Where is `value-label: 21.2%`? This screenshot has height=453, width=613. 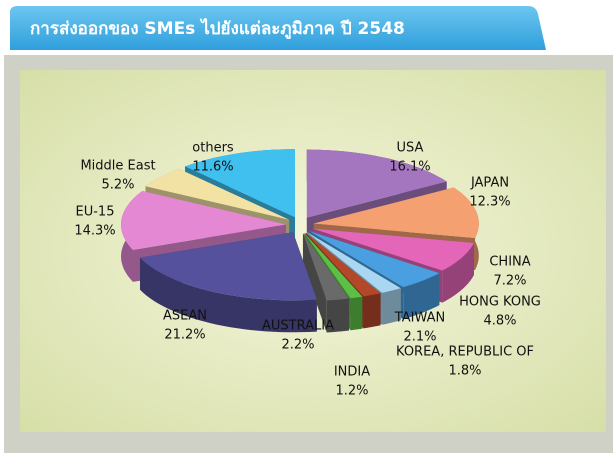
value-label: 21.2% is located at coordinates (184, 335).